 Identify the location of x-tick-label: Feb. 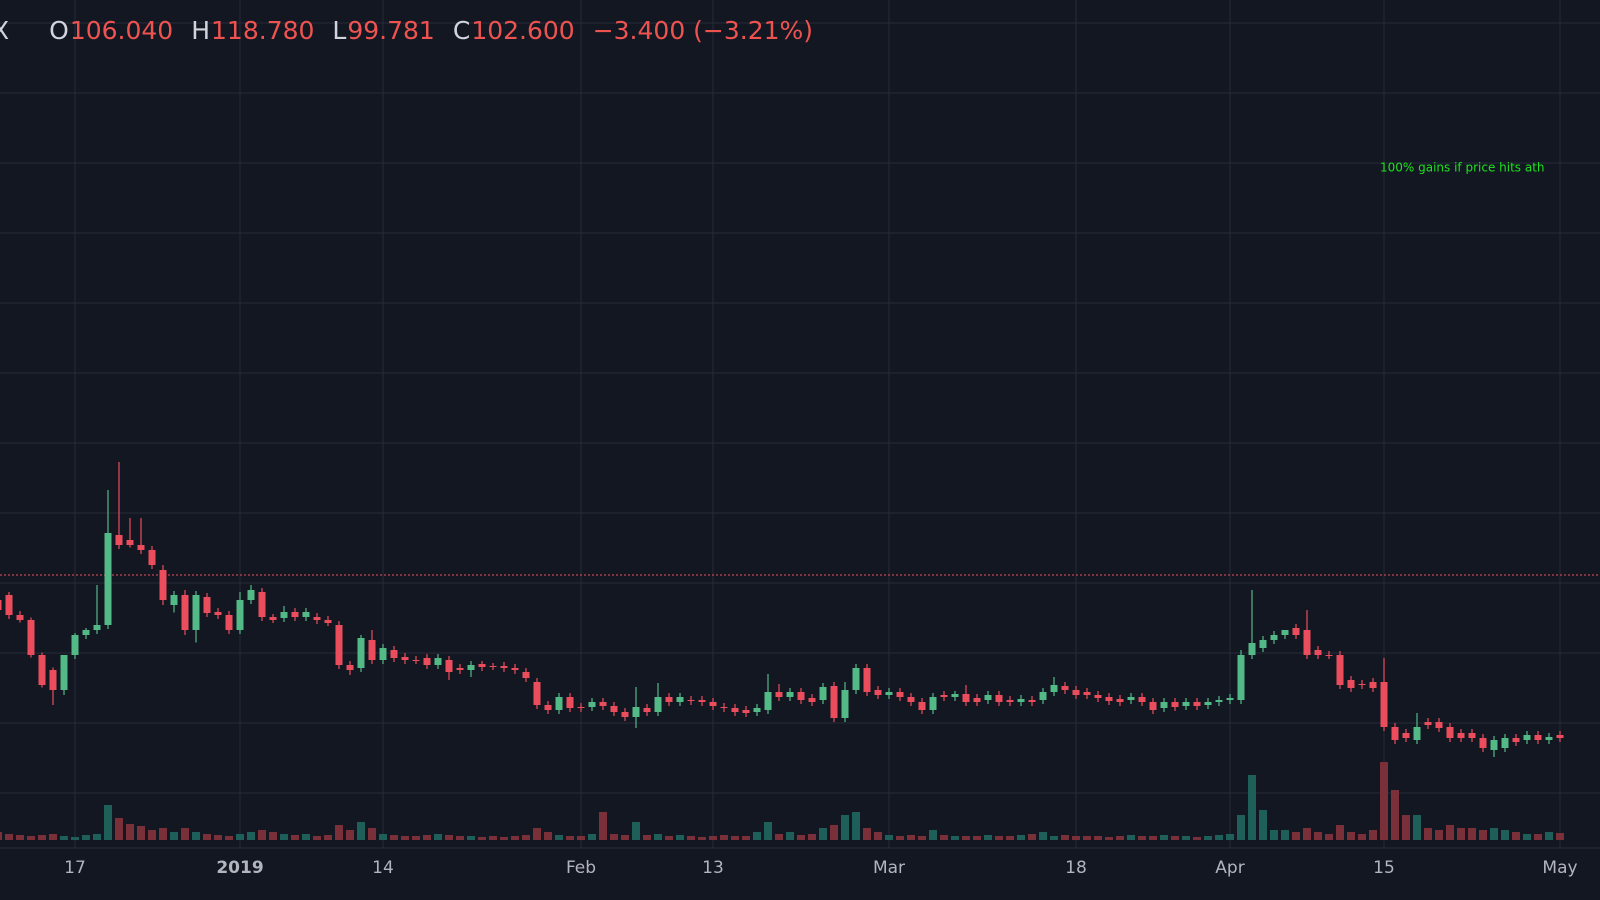
(581, 868).